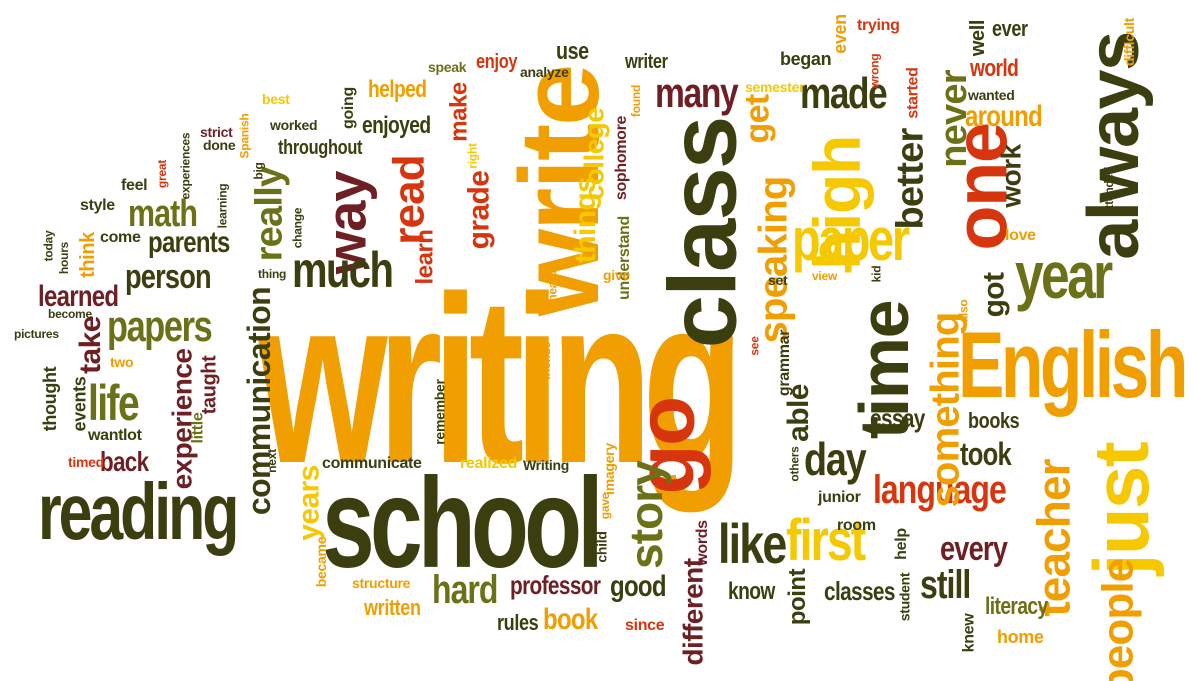 This screenshot has width=1194, height=681. Describe the element at coordinates (168, 277) in the screenshot. I see `word-person: person` at that location.